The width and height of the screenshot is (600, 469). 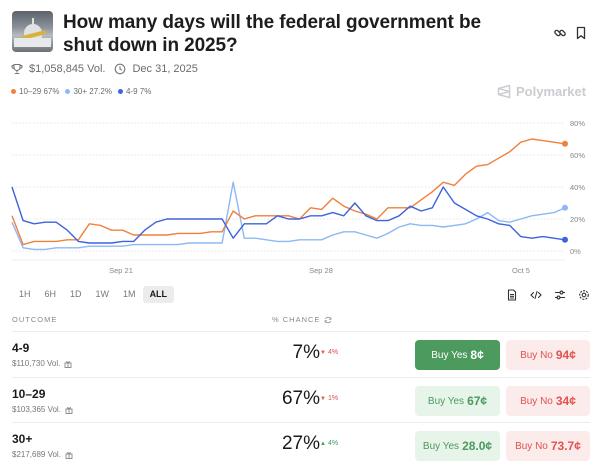 I want to click on outcome-name: 4-9, so click(x=21, y=348).